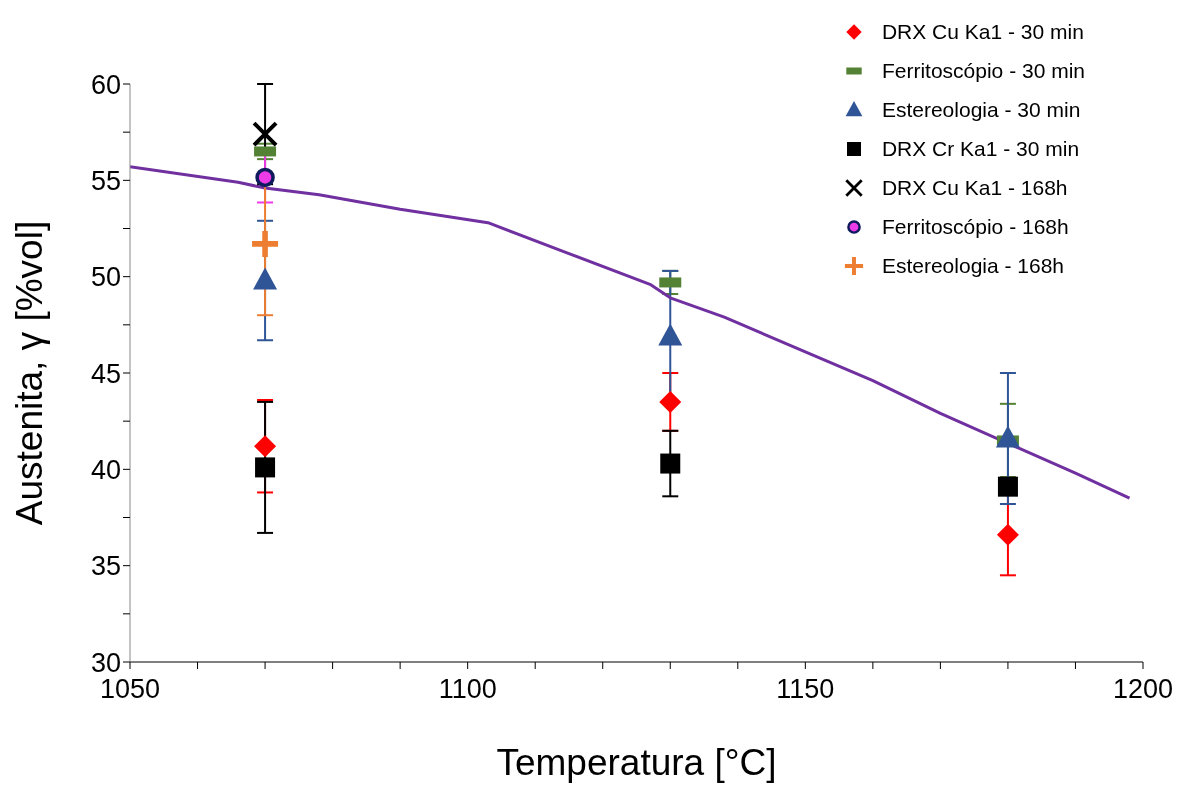  I want to click on legend-label: Ferritoscópio - 168h, so click(975, 227).